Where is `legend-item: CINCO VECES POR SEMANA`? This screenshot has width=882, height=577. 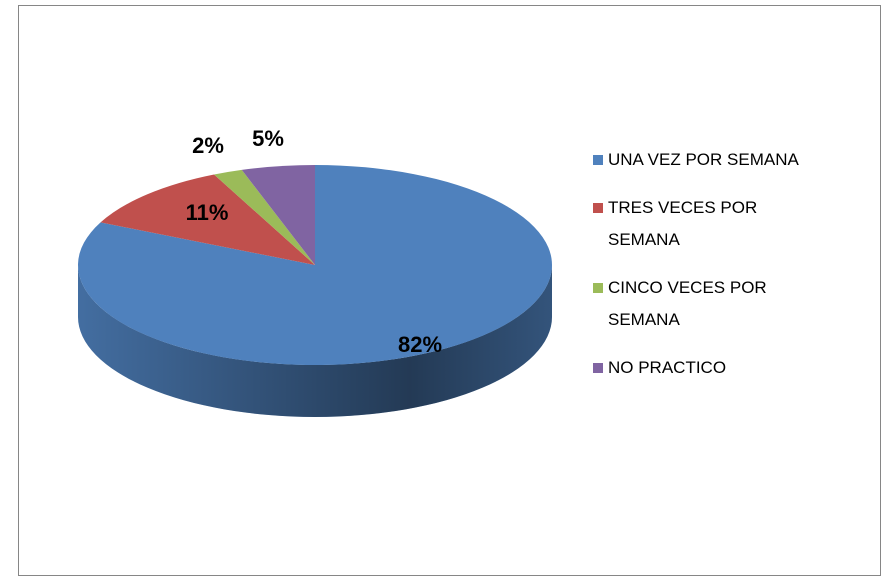
legend-item: CINCO VECES POR SEMANA is located at coordinates (705, 304).